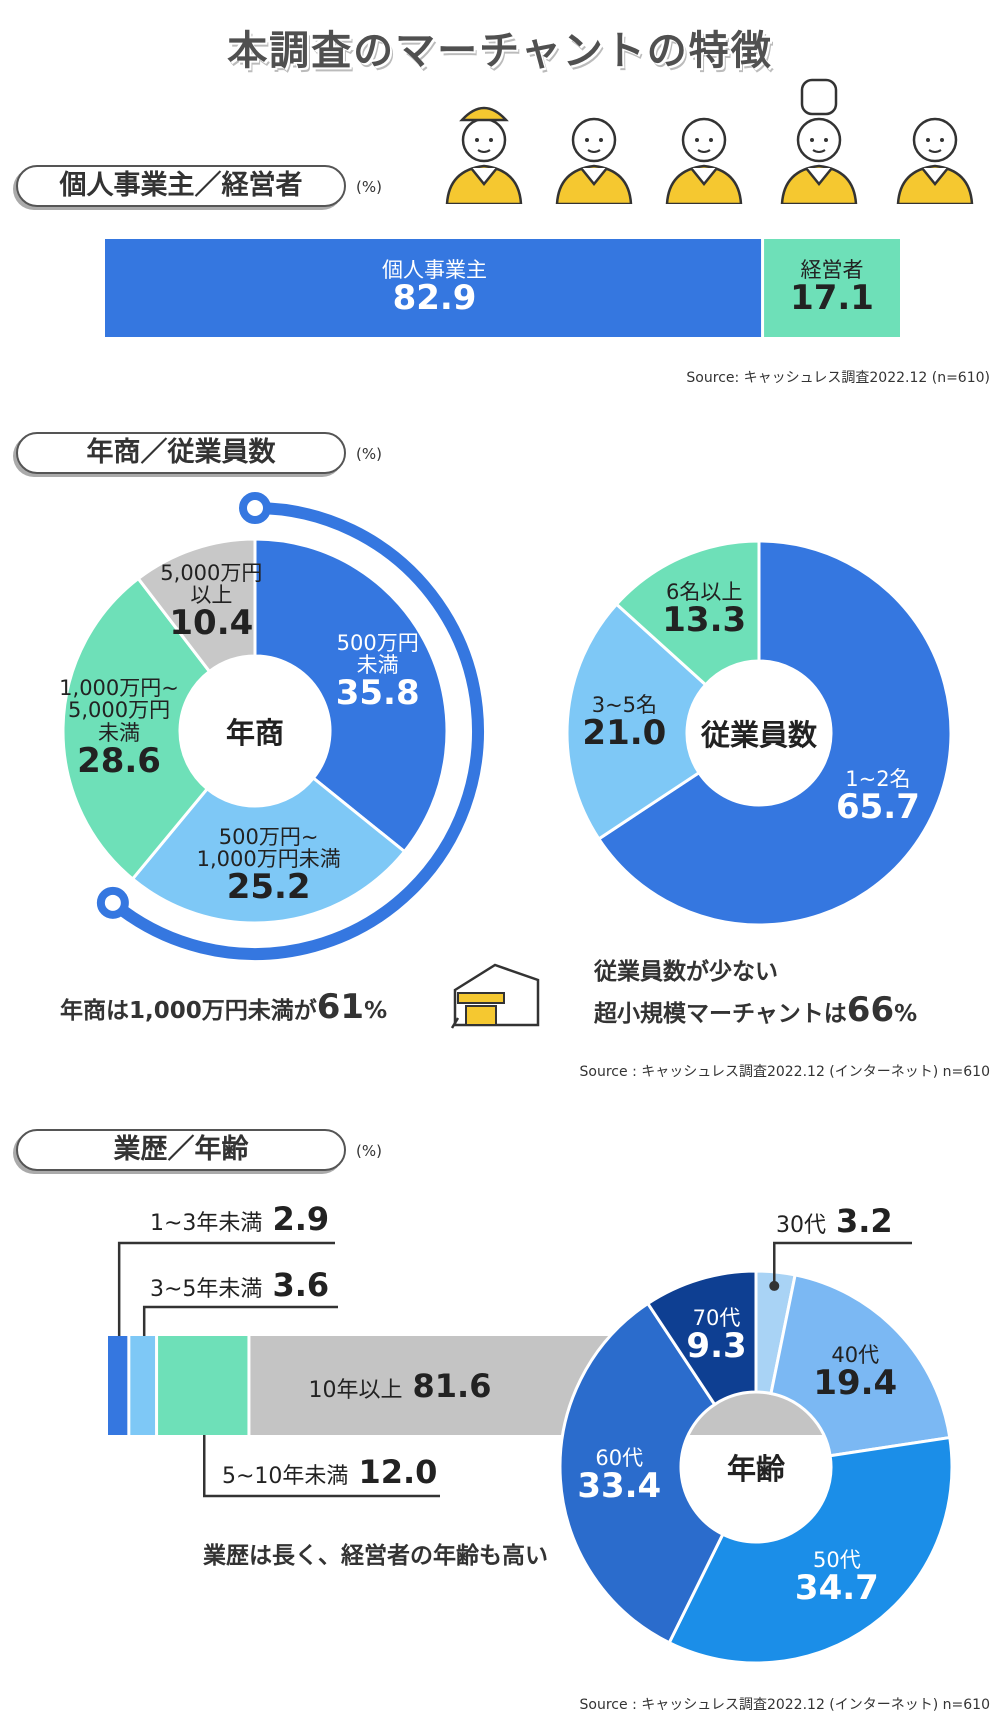  What do you see at coordinates (832, 298) in the screenshot?
I see `value-label: 17.1` at bounding box center [832, 298].